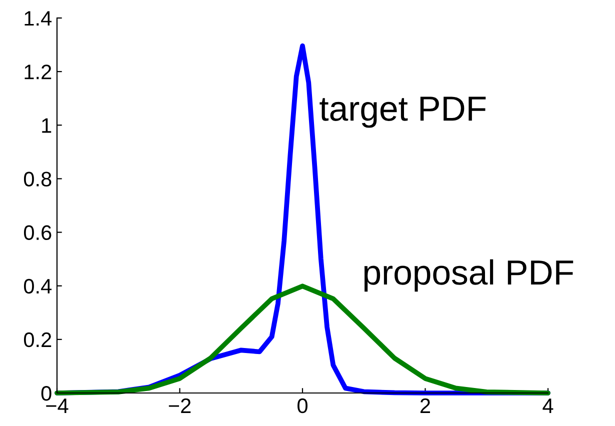  Describe the element at coordinates (38, 72) in the screenshot. I see `y-tick-label: 1.2` at that location.